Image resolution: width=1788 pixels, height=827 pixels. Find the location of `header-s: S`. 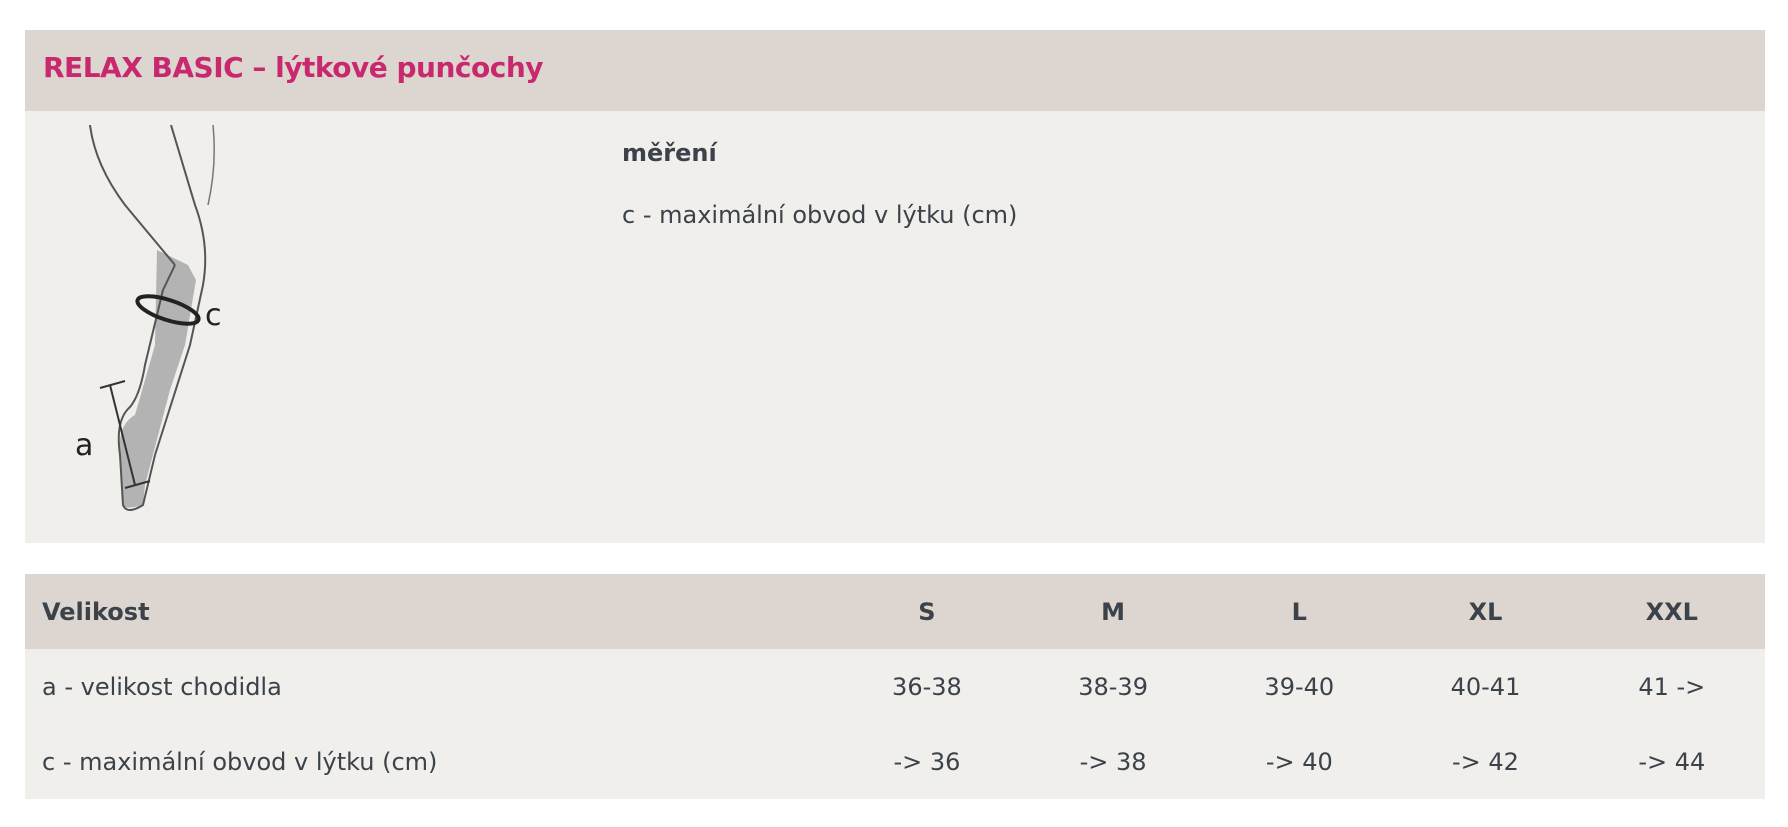

header-s: S is located at coordinates (927, 611).